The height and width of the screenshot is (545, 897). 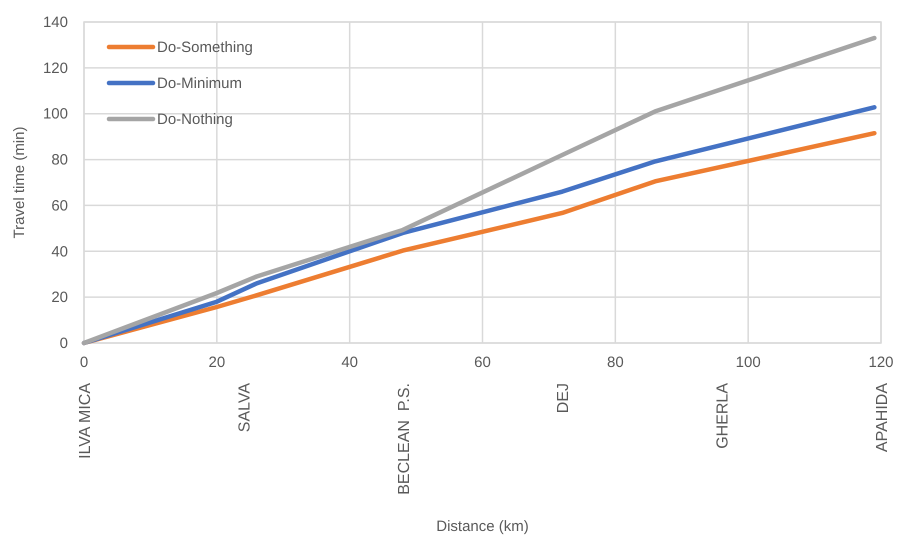 I want to click on x-tick-label: 100, so click(x=748, y=362).